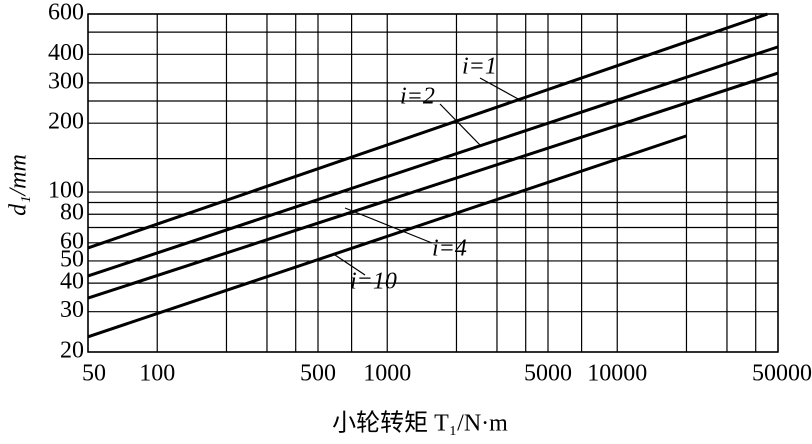 This screenshot has height=444, width=812. Describe the element at coordinates (479, 67) in the screenshot. I see `series-label: i=1` at that location.